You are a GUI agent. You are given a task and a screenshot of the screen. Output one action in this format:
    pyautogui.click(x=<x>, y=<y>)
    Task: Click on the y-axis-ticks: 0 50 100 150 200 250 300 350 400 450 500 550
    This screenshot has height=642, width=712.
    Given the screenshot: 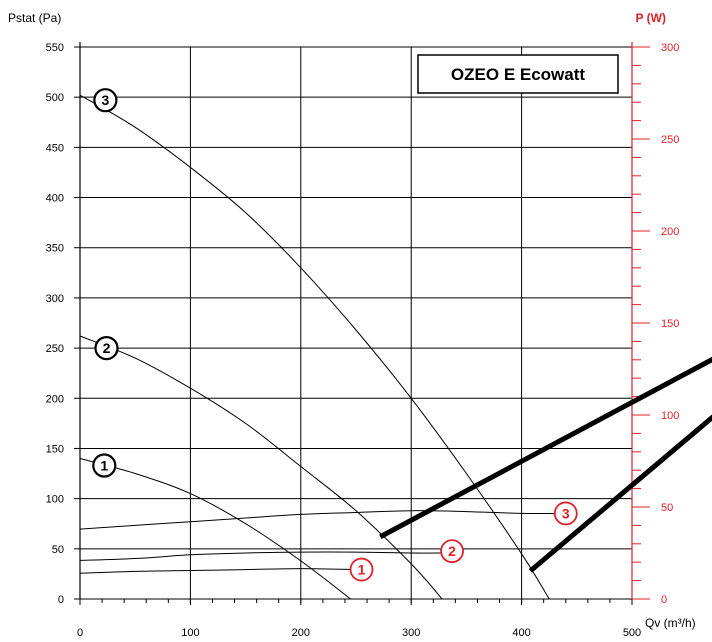 What is the action you would take?
    pyautogui.click(x=55, y=324)
    